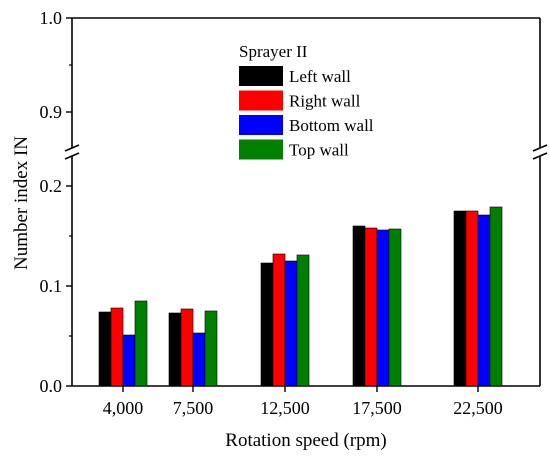 This screenshot has height=460, width=550. I want to click on x-axis-ticks: 4,000 7,500 12,500 17,500 22,500, so click(303, 402).